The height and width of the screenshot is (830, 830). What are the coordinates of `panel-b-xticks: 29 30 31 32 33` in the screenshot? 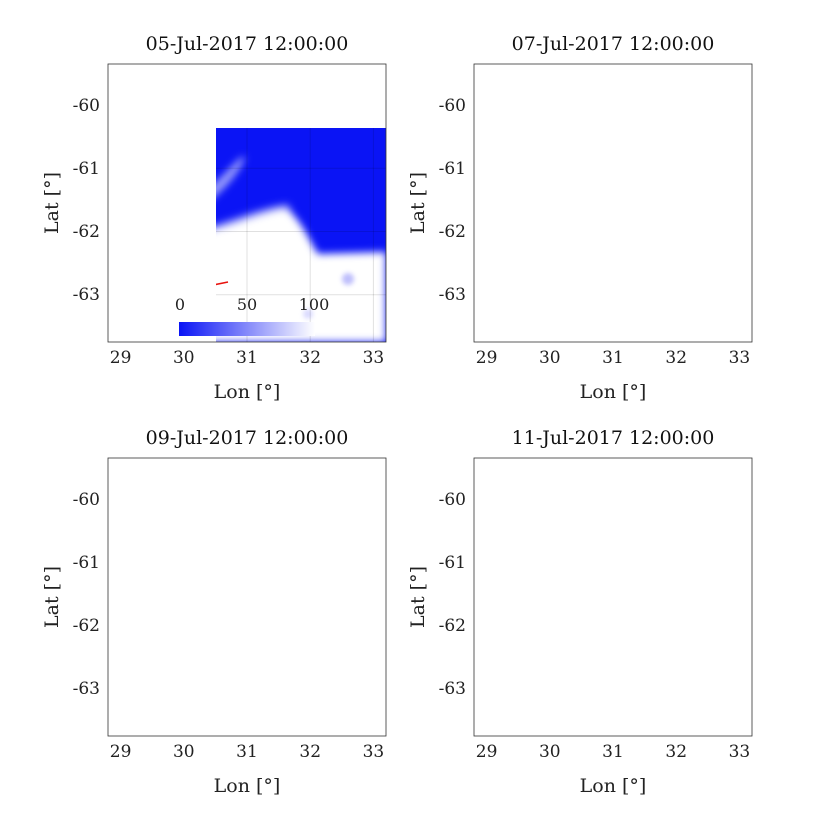 It's located at (613, 358).